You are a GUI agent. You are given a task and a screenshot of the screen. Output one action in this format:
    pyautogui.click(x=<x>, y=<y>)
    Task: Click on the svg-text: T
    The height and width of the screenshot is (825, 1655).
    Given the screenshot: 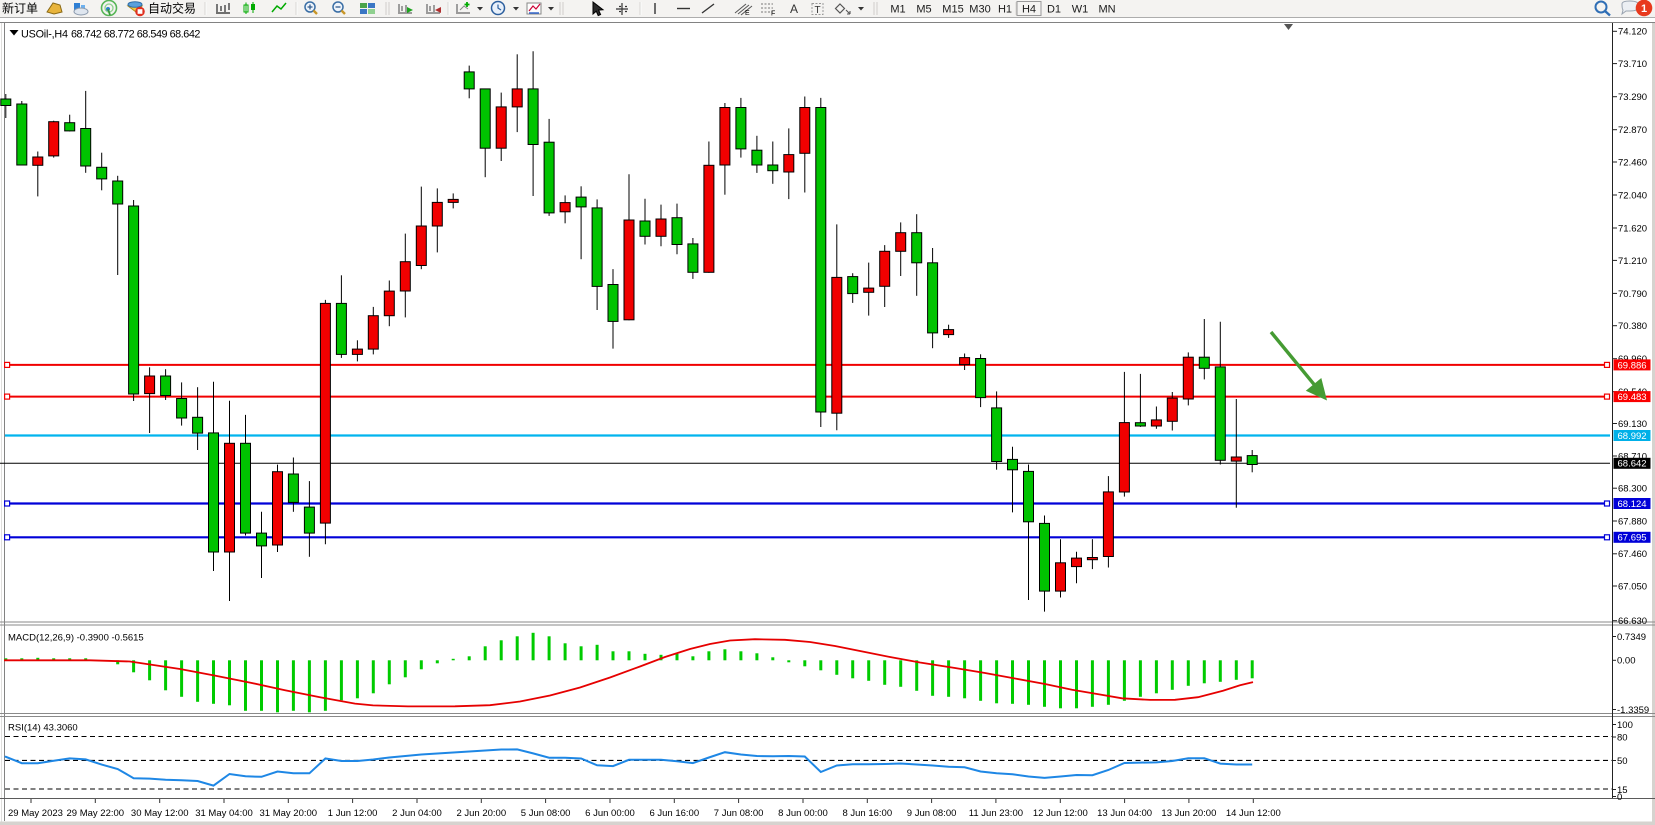 What is the action you would take?
    pyautogui.click(x=818, y=10)
    